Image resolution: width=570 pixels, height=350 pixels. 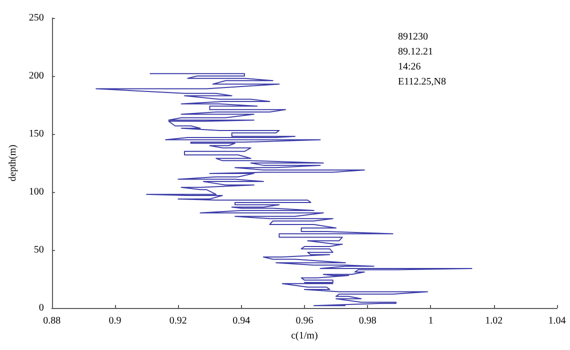 What do you see at coordinates (305, 321) in the screenshot?
I see `x-tick-label: 0.96` at bounding box center [305, 321].